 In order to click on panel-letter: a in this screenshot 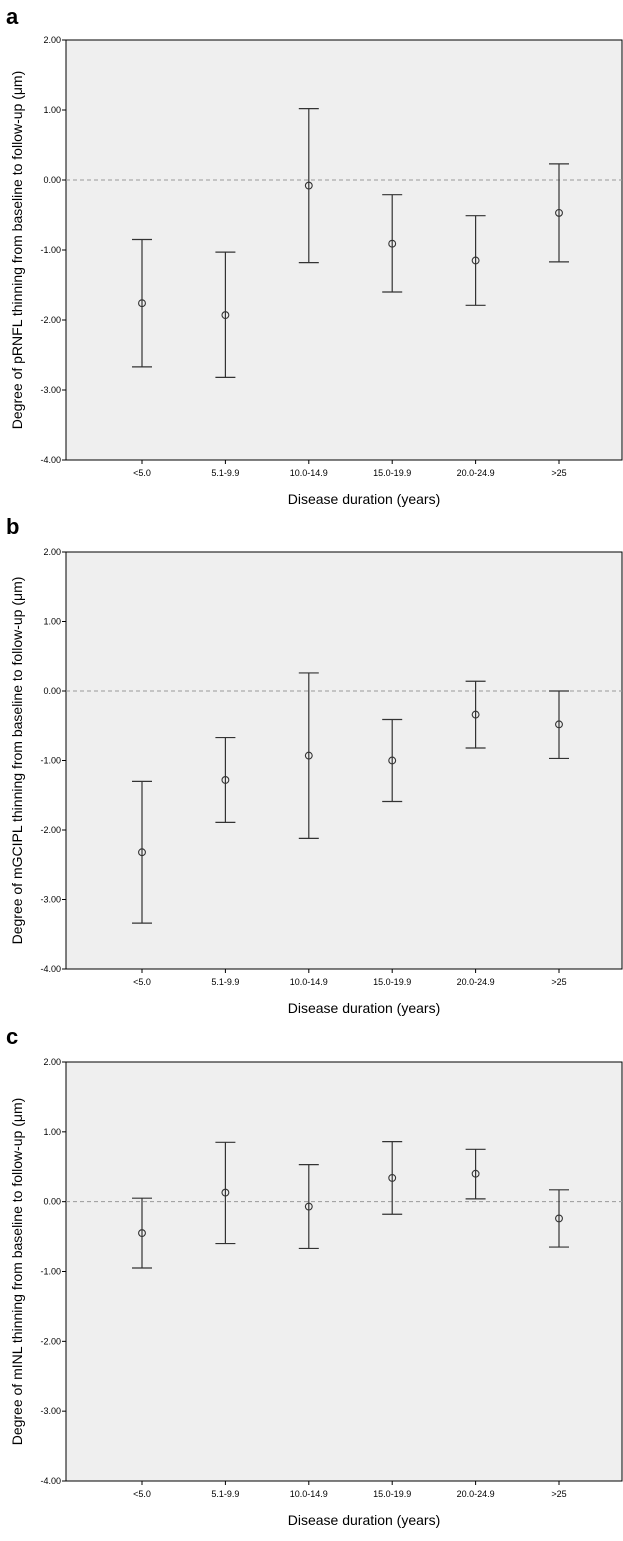, I will do `click(12, 16)`.